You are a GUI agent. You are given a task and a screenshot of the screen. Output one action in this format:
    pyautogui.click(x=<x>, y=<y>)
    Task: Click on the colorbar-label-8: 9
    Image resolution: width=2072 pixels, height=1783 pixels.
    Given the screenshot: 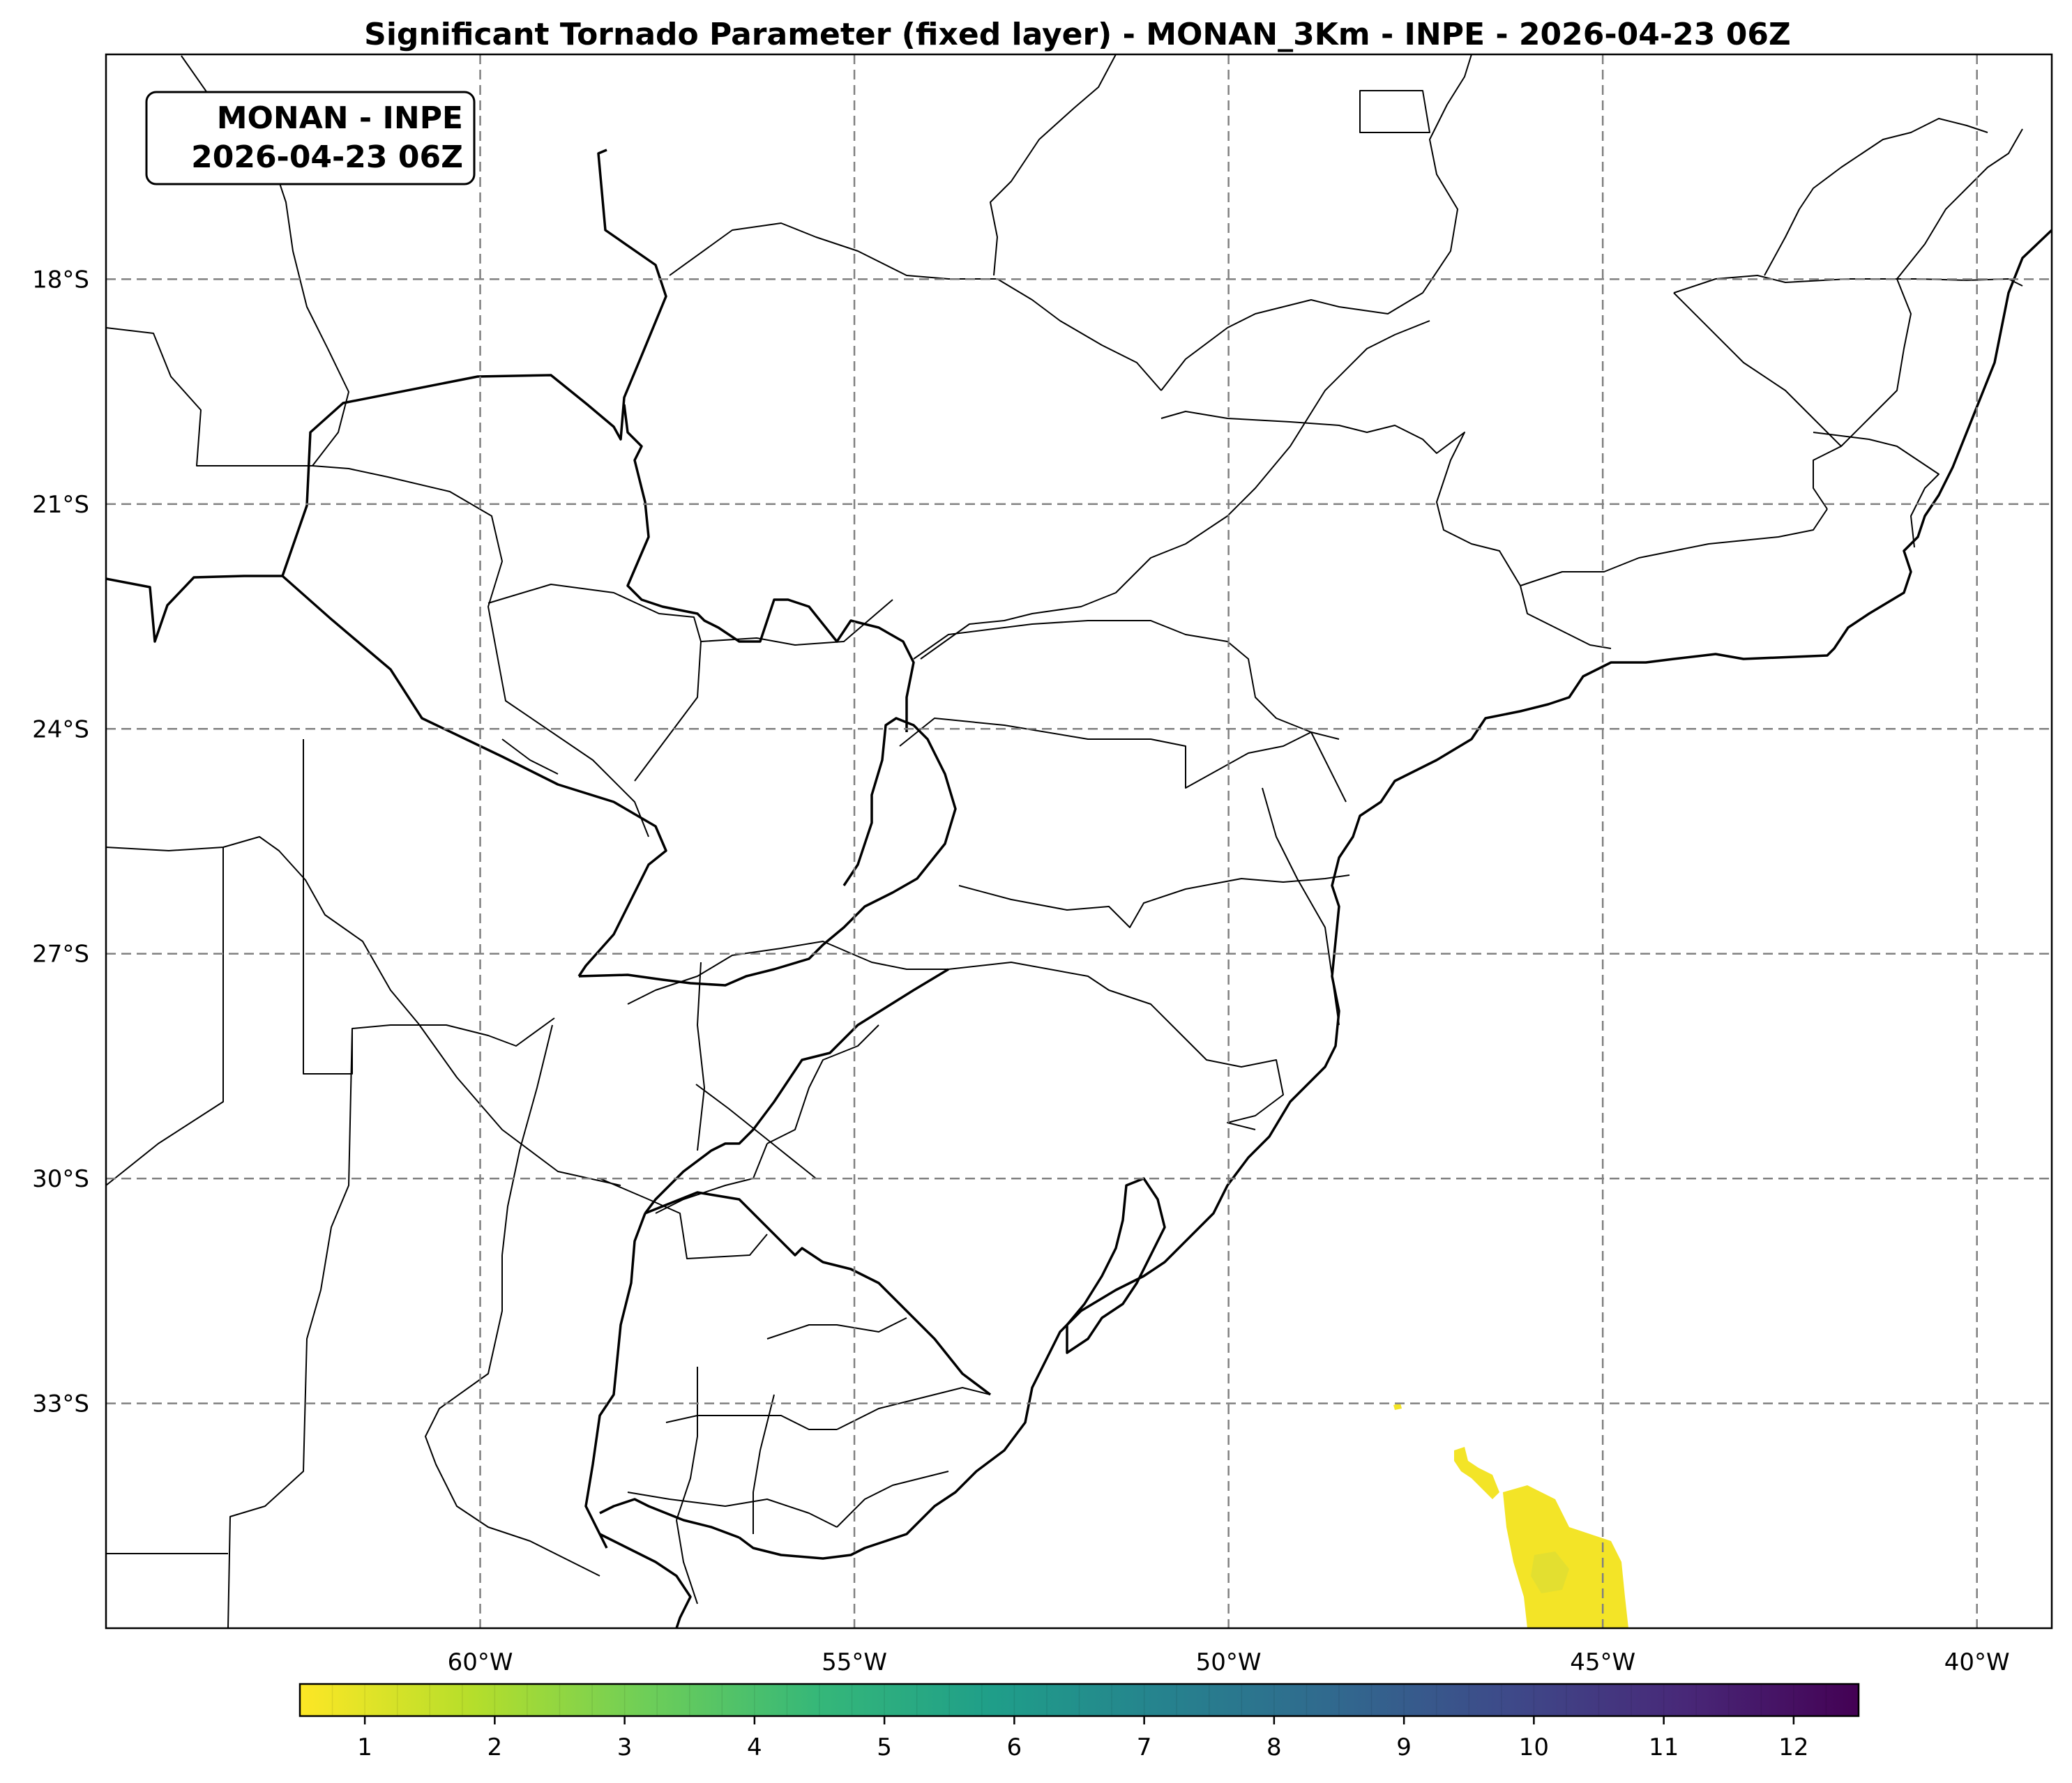 What is the action you would take?
    pyautogui.click(x=1404, y=1747)
    